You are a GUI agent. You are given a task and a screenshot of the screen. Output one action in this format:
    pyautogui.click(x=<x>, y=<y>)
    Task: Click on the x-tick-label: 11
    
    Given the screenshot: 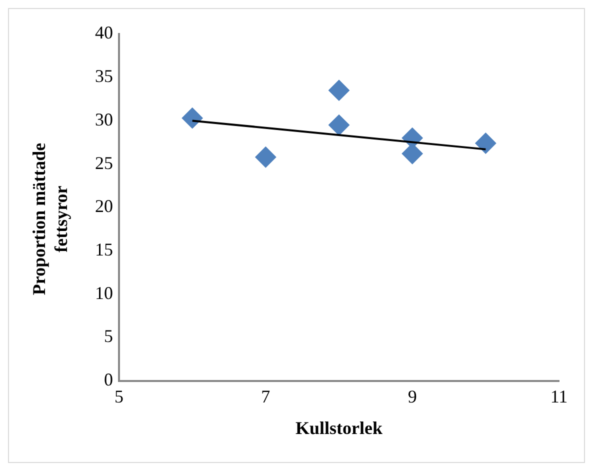 What is the action you would take?
    pyautogui.click(x=559, y=396)
    